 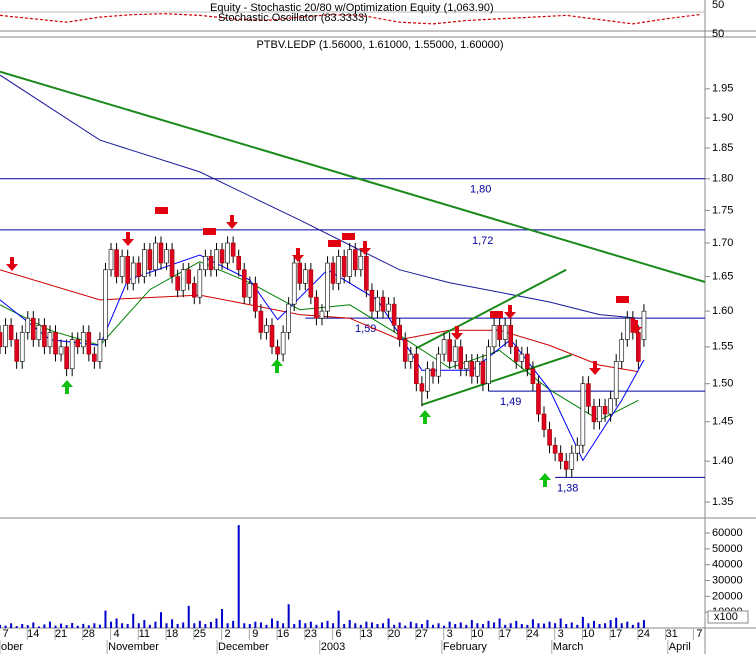 What do you see at coordinates (644, 634) in the screenshot?
I see `x-tick-label: 24` at bounding box center [644, 634].